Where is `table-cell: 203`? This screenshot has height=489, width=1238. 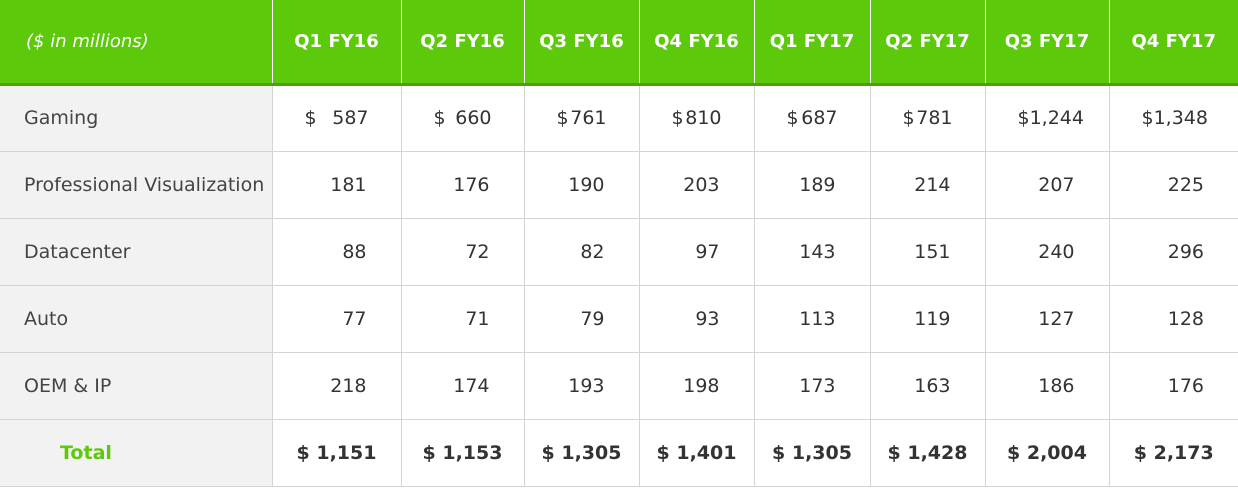
table-cell: 203 is located at coordinates (697, 185).